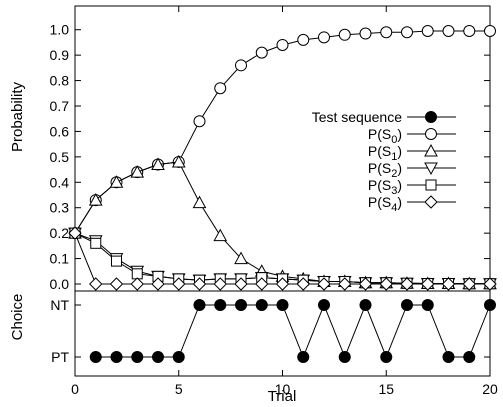  Describe the element at coordinates (60, 284) in the screenshot. I see `y-tick-label: 0.0` at that location.